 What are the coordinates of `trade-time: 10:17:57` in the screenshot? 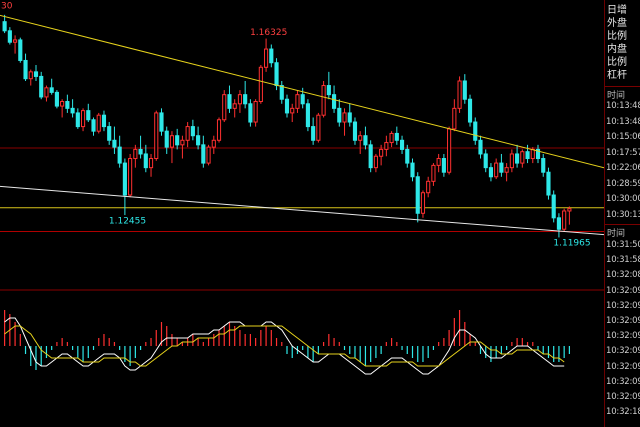 It's located at (623, 152).